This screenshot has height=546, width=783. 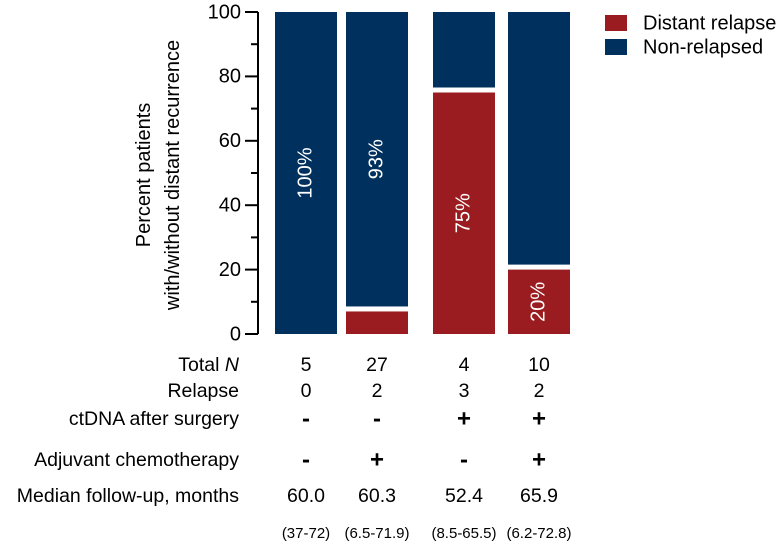 I want to click on table-cell-followup: 65.9, so click(x=539, y=496).